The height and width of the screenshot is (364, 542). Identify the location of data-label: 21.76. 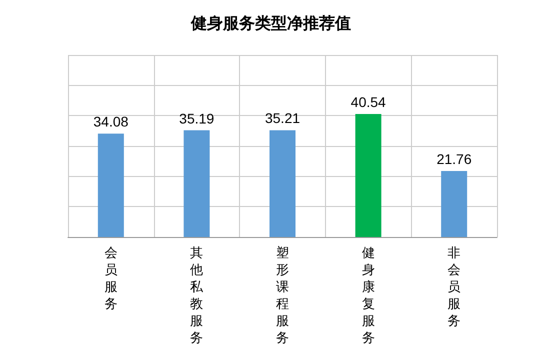
(454, 158).